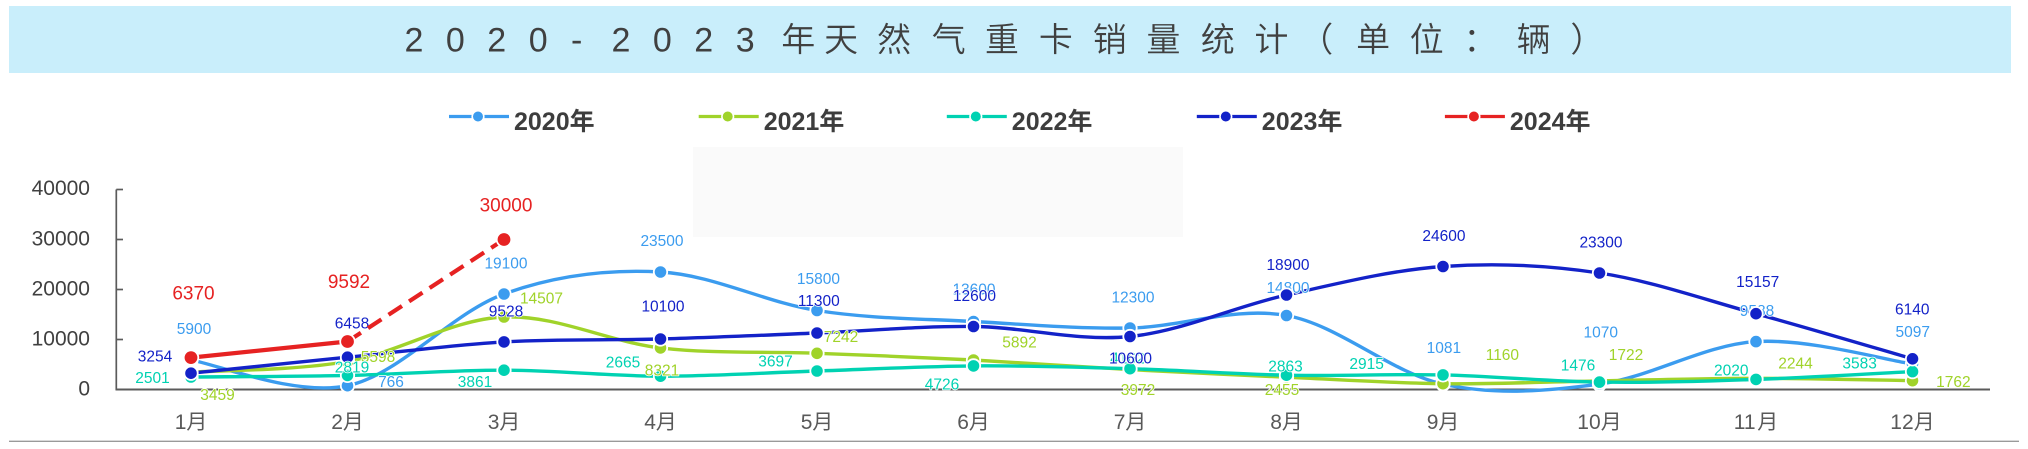  Describe the element at coordinates (818, 279) in the screenshot. I see `svg-text: 15800` at that location.